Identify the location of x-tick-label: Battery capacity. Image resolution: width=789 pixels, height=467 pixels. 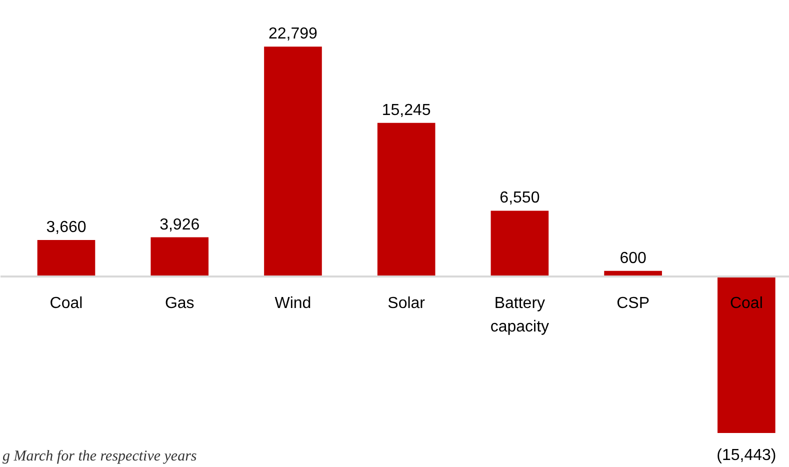
(520, 315).